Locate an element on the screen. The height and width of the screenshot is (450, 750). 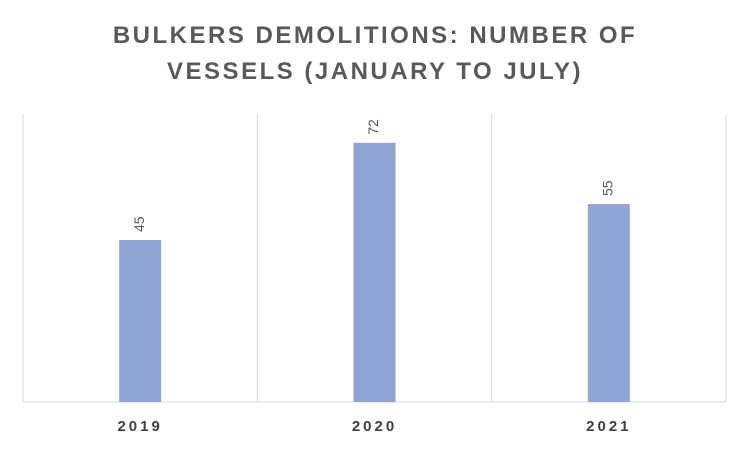
data-label: 72 is located at coordinates (373, 127).